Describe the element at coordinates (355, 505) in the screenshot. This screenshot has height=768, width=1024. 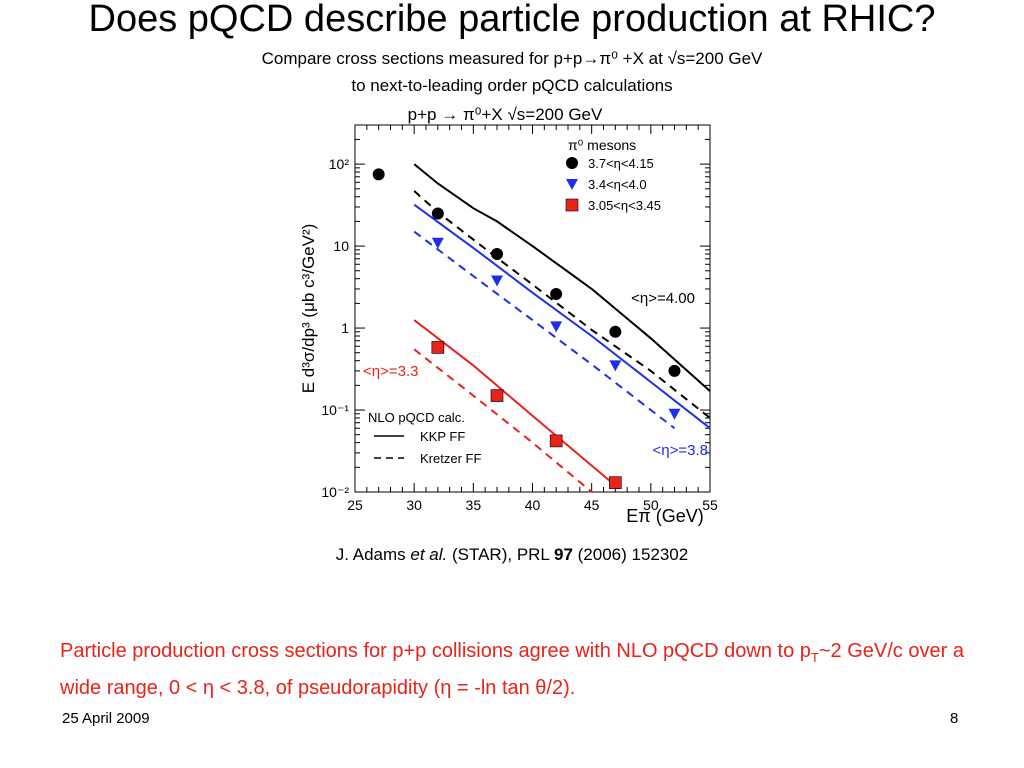
I see `x-tick-label: 25` at that location.